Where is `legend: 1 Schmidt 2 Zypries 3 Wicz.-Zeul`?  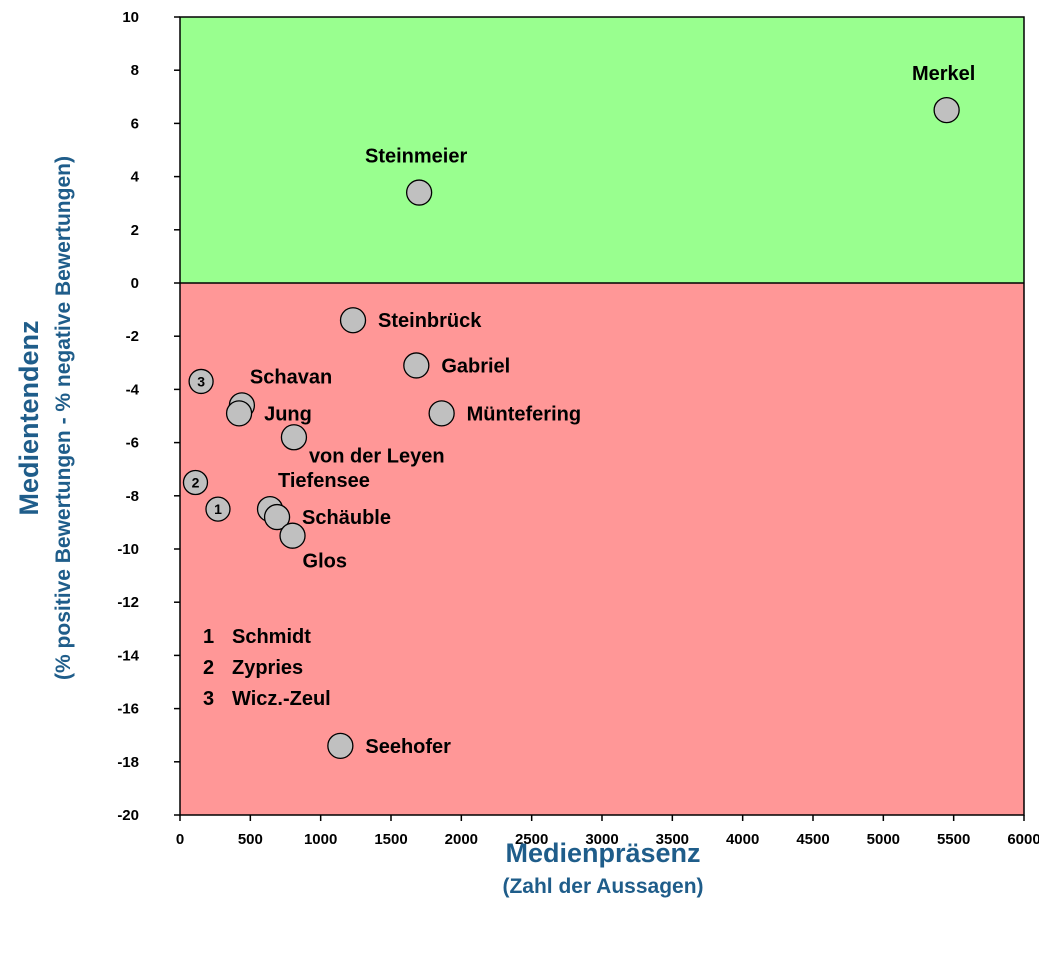
legend: 1 Schmidt 2 Zypries 3 Wicz.-Zeul is located at coordinates (267, 668).